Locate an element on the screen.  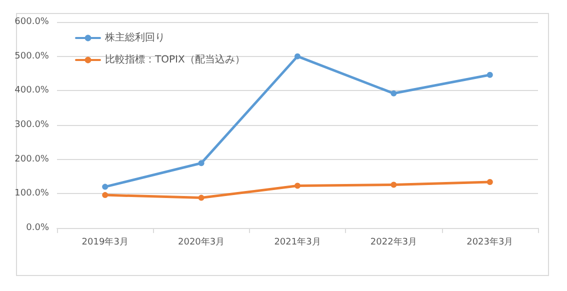
y-tick-label: 600.0% is located at coordinates (32, 22).